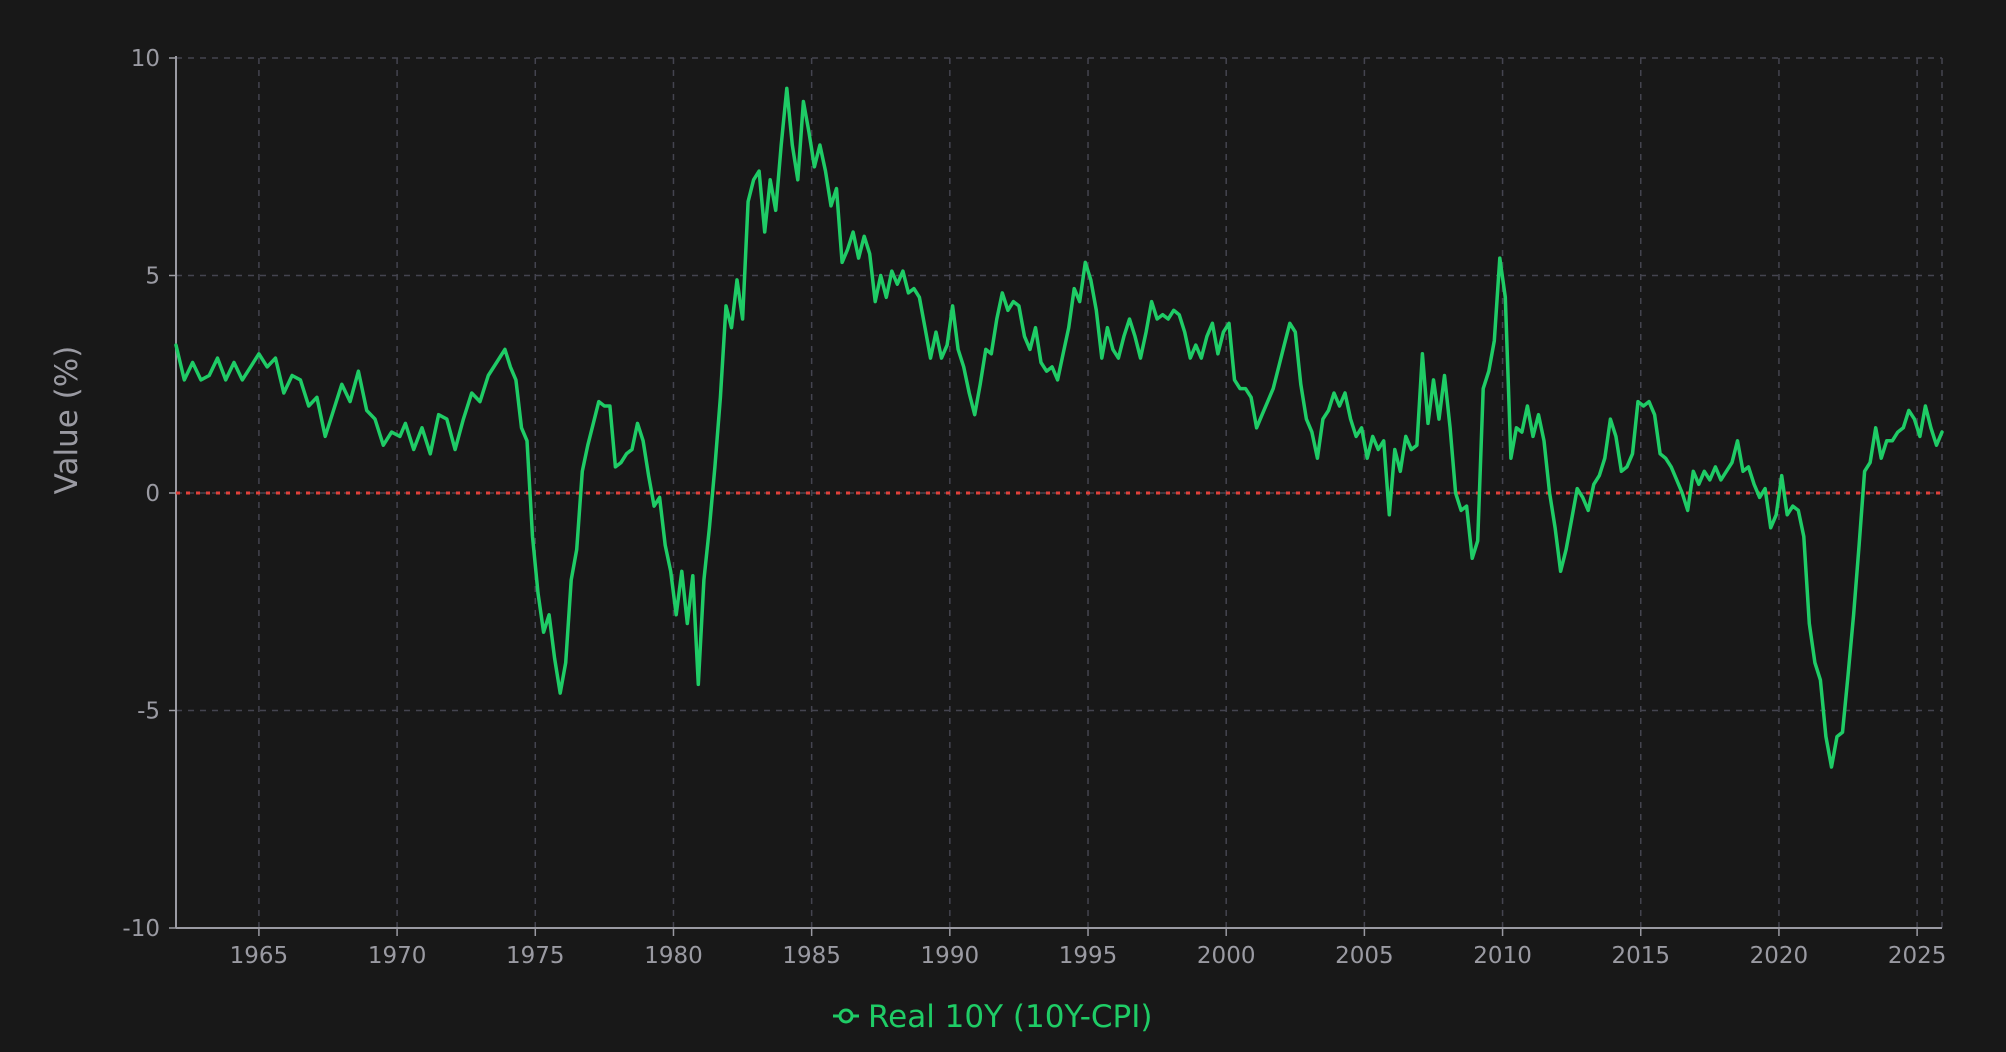  What do you see at coordinates (1917, 956) in the screenshot?
I see `x-tick-label: 2025` at bounding box center [1917, 956].